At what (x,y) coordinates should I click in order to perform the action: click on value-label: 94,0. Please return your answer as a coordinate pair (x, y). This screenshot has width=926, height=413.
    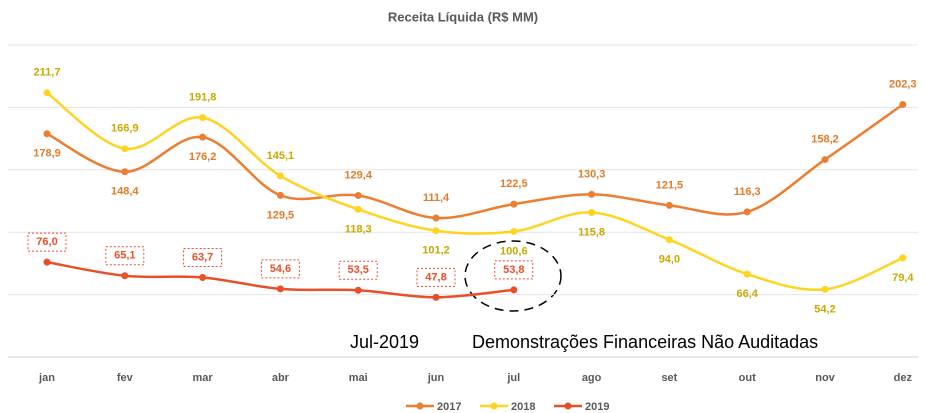
    Looking at the image, I should click on (669, 260).